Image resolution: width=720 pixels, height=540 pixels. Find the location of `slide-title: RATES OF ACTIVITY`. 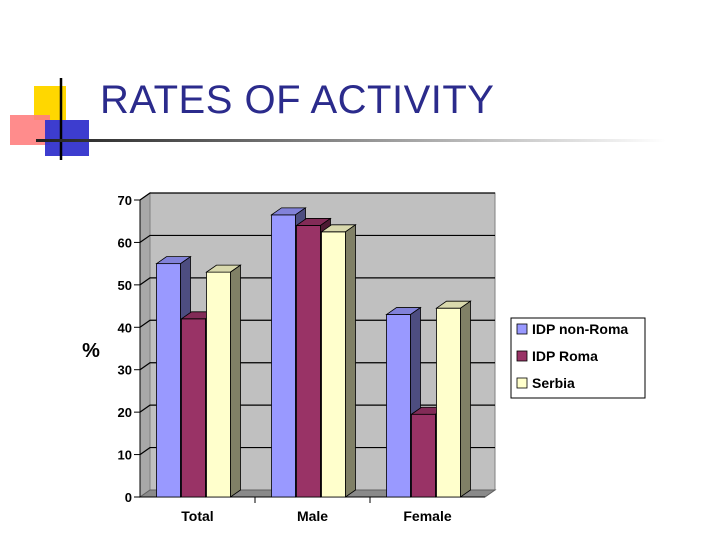

slide-title: RATES OF ACTIVITY is located at coordinates (297, 100).